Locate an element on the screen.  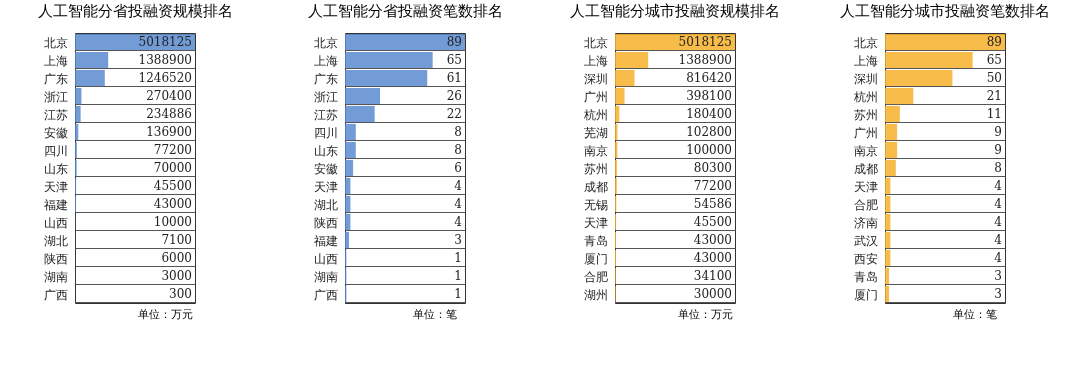
data-label: 102800 is located at coordinates (709, 132).